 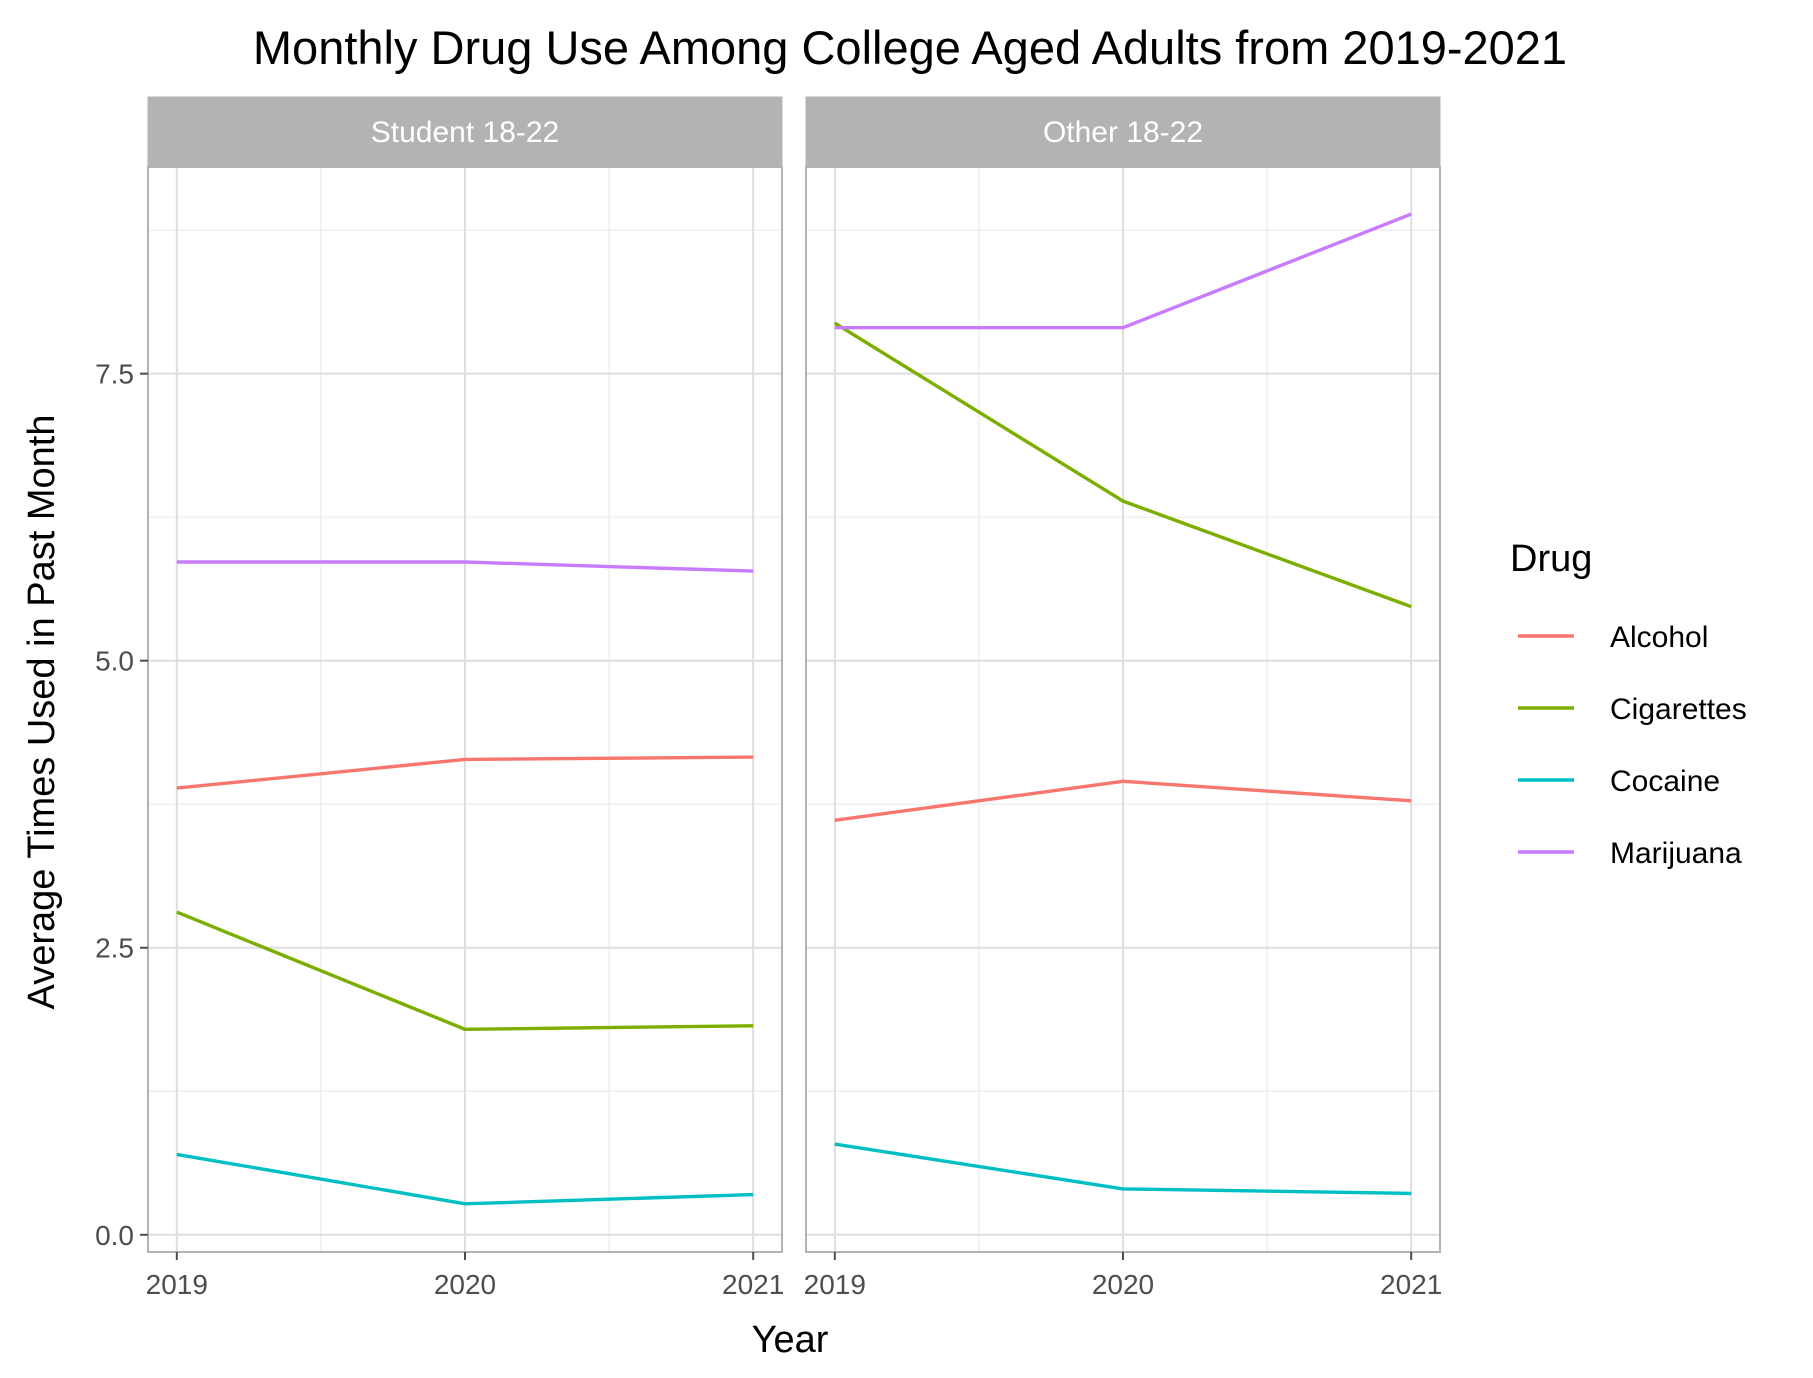 I want to click on legend-label-cigarettes: Cigarettes, so click(x=1678, y=709).